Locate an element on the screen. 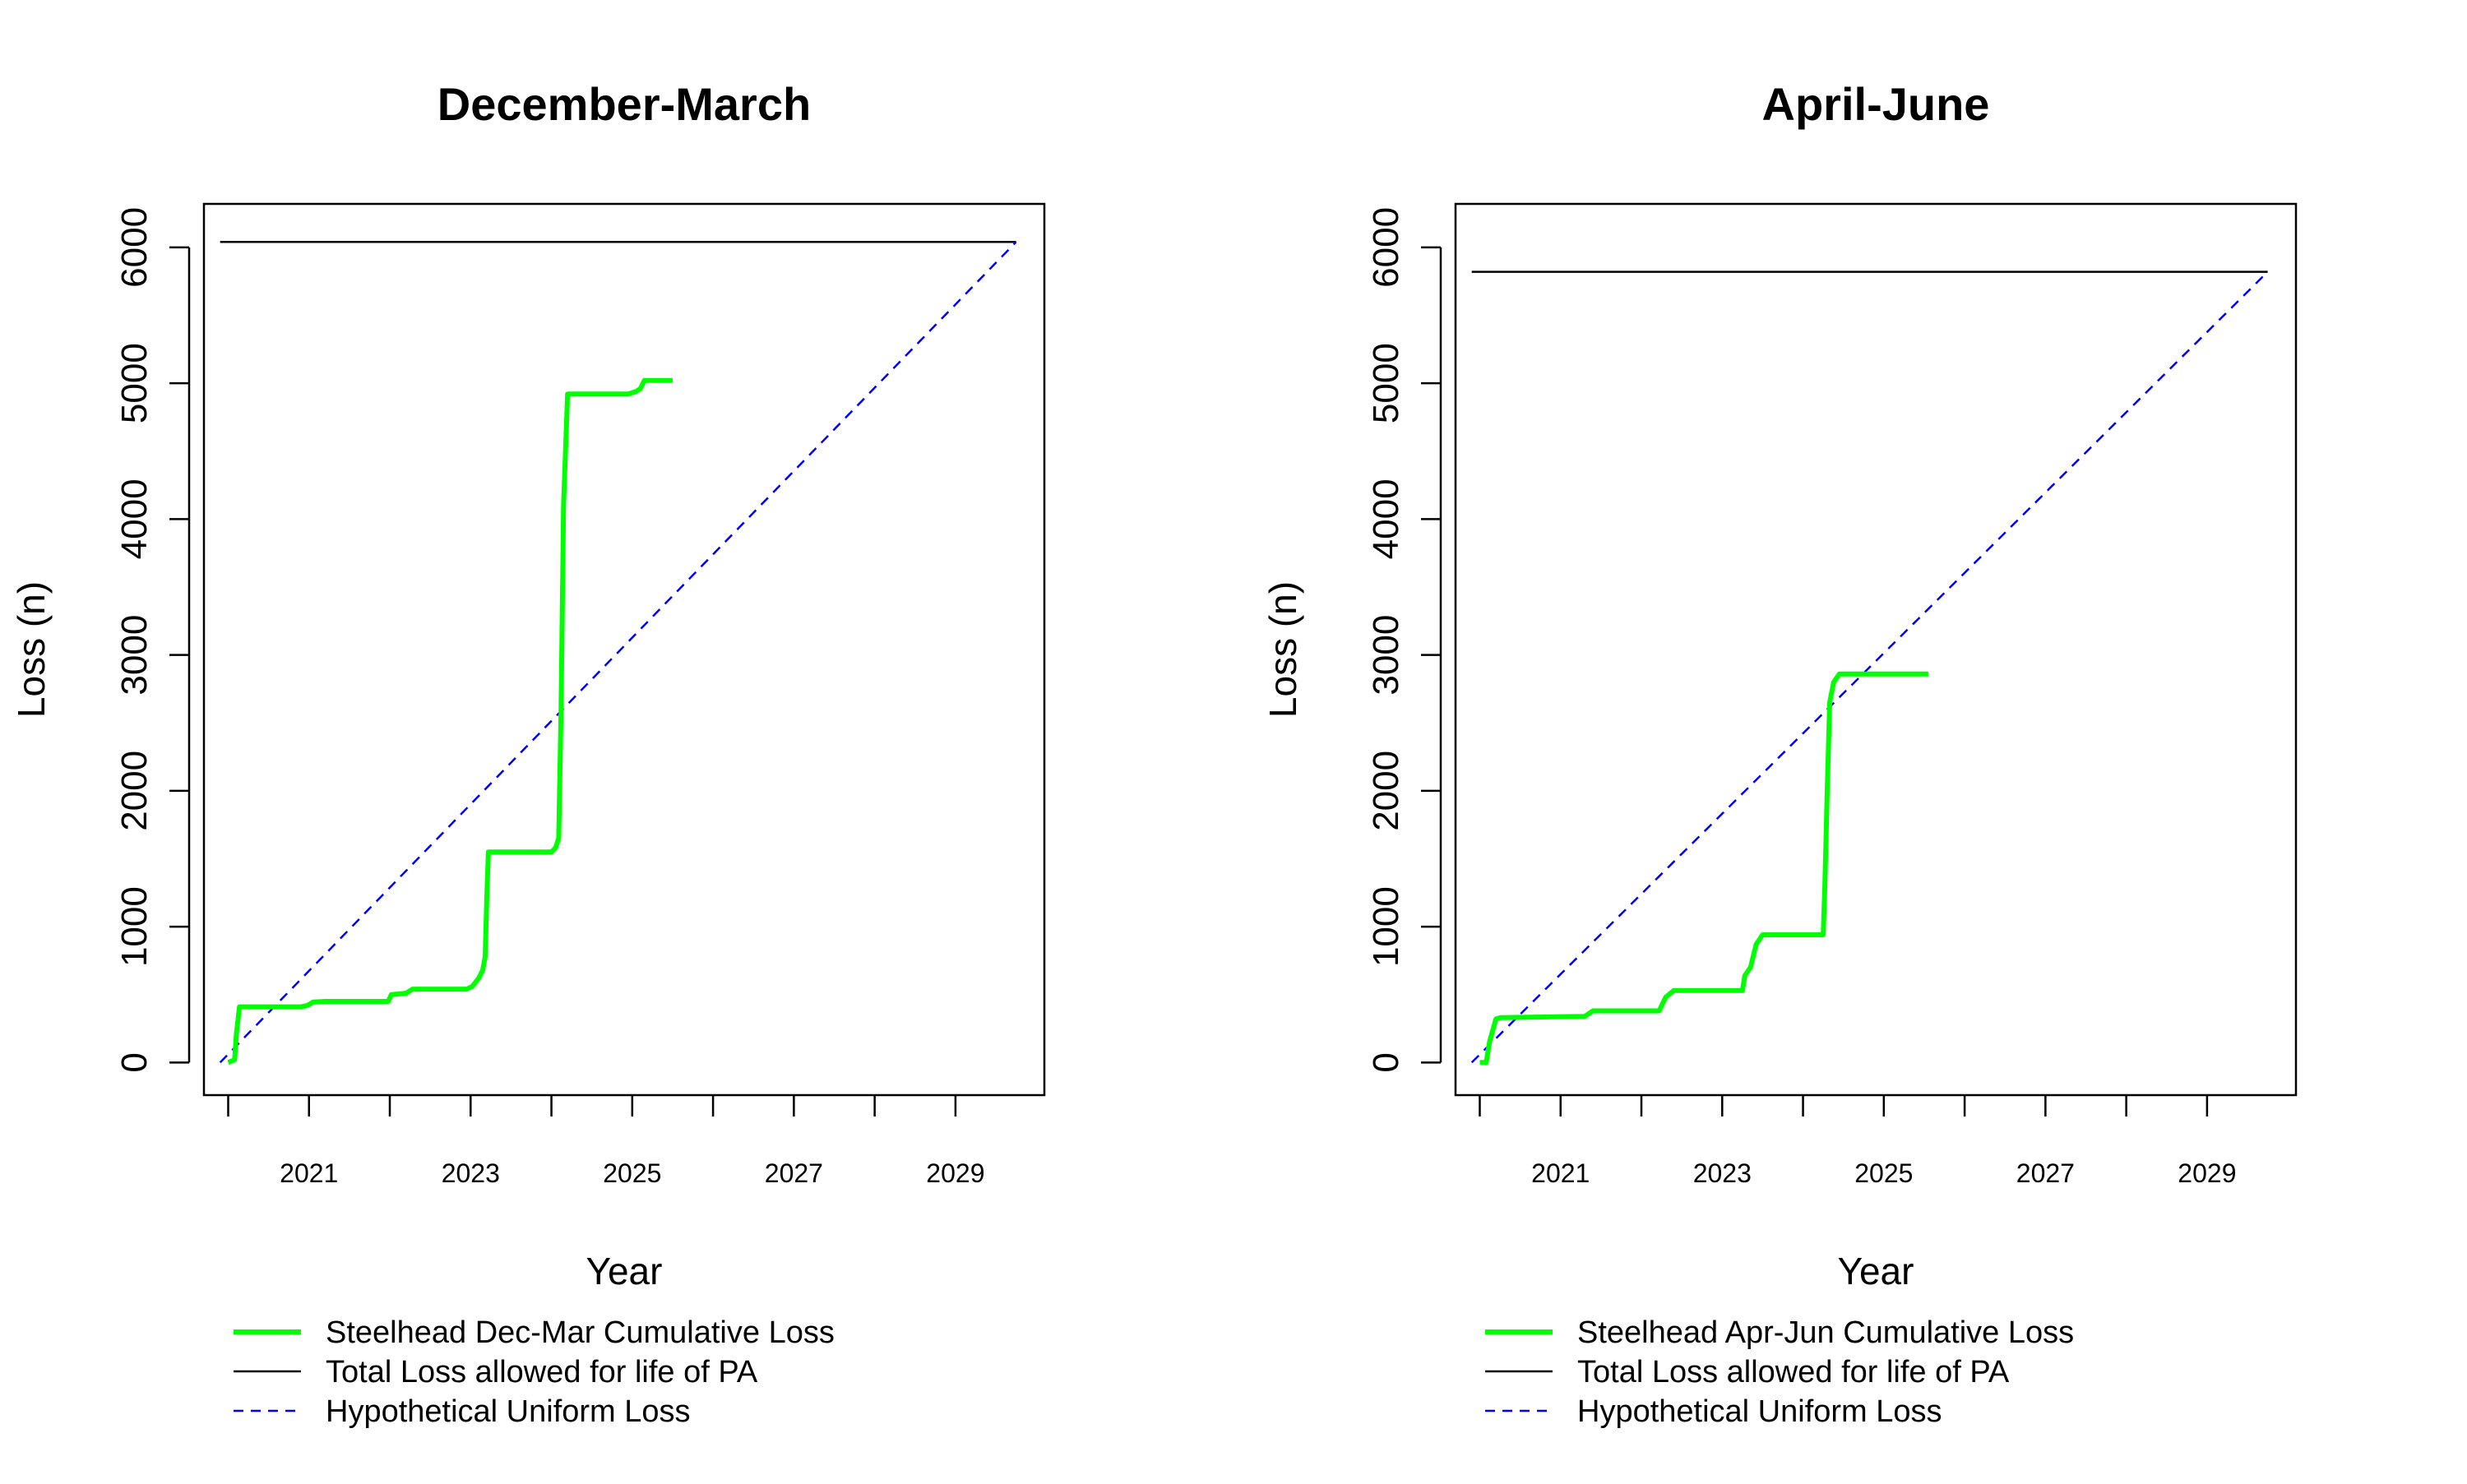  chart-title: April-June is located at coordinates (1876, 104).